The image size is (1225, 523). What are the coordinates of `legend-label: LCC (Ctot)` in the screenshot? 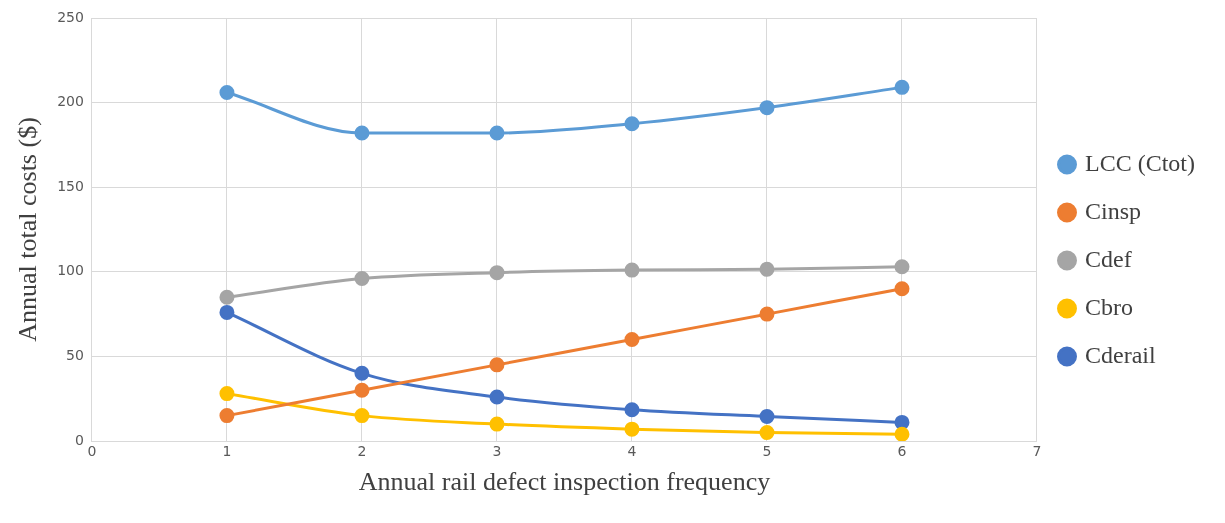 It's located at (1140, 162).